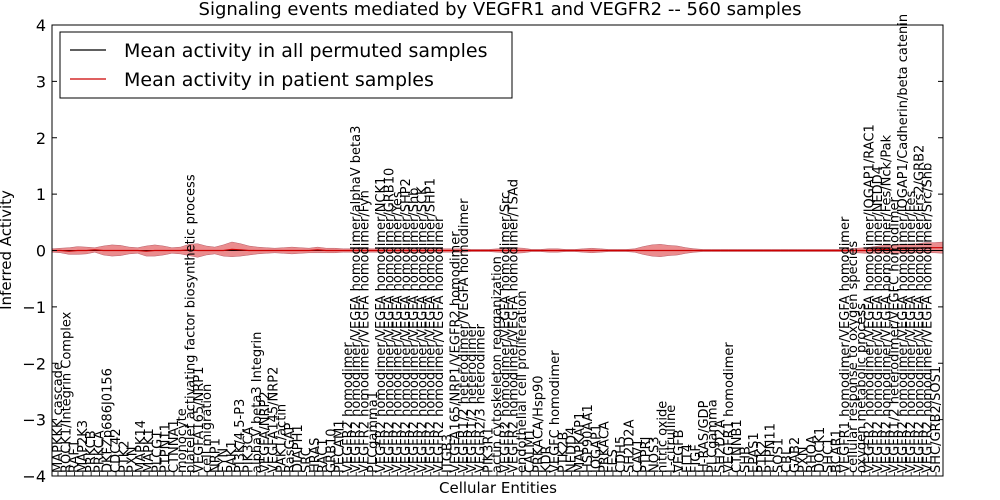  Describe the element at coordinates (679, 451) in the screenshot. I see `x-tick-label: VEGFB` at that location.